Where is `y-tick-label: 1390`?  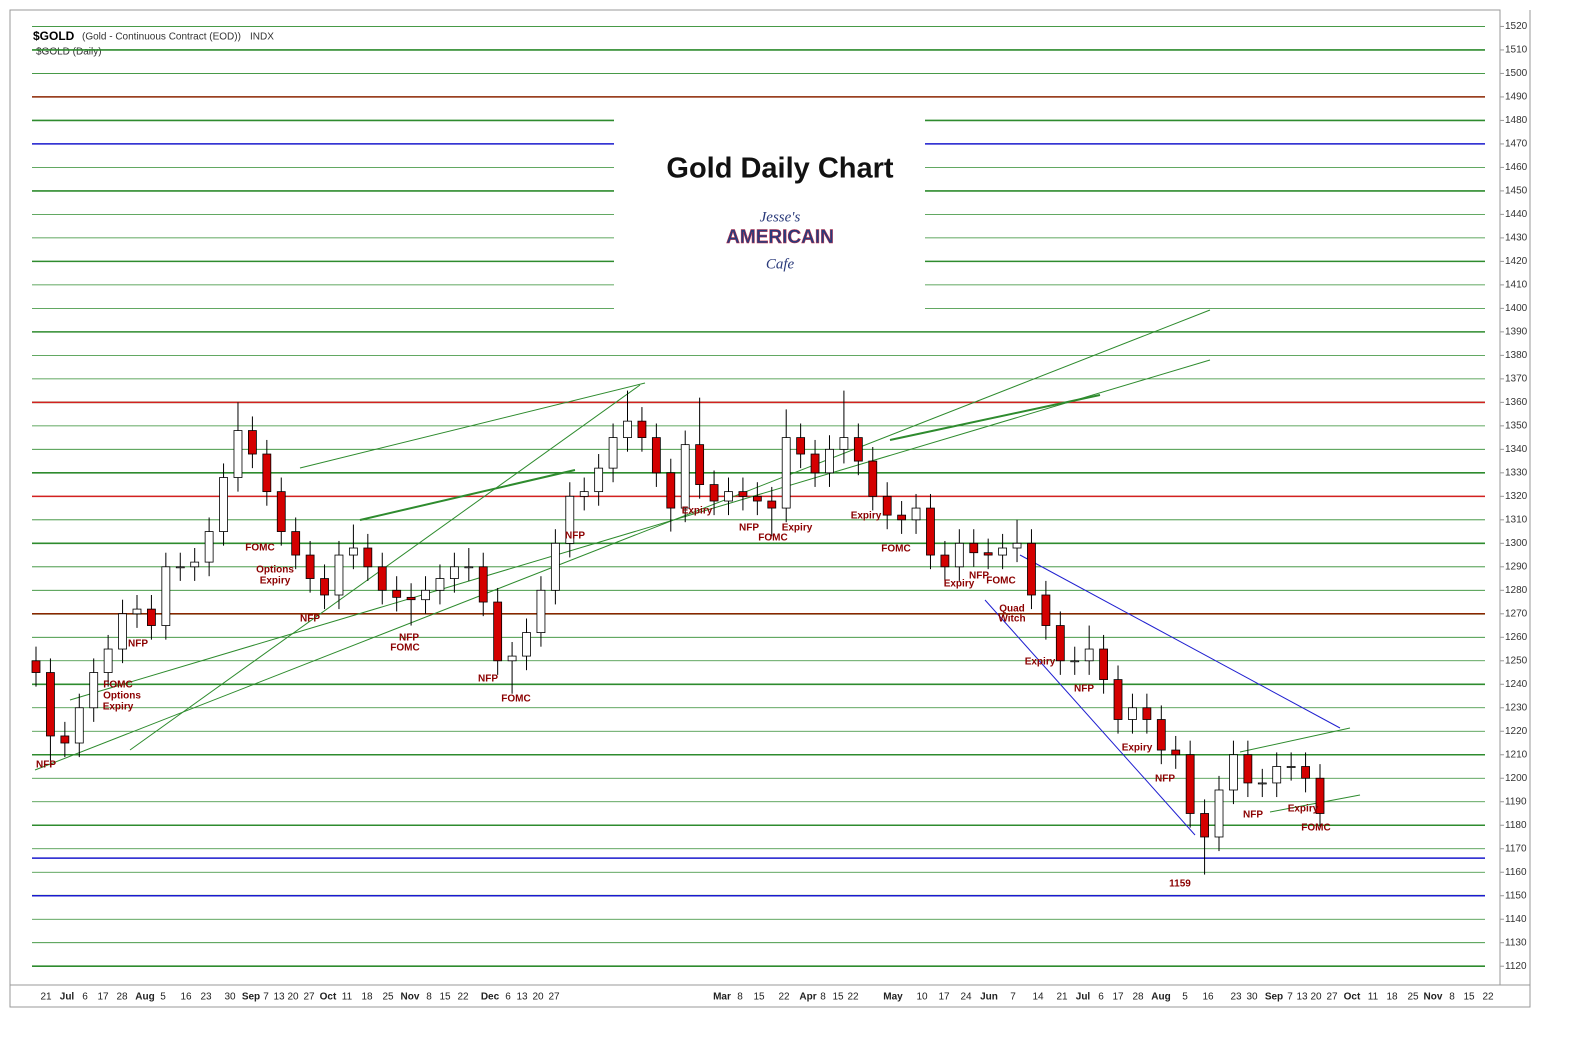 y-tick-label: 1390 is located at coordinates (1516, 332).